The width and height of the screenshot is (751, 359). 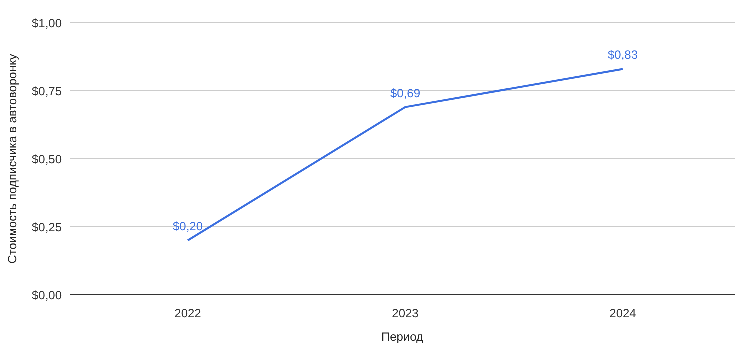 What do you see at coordinates (406, 313) in the screenshot?
I see `x-tick-label: 2023` at bounding box center [406, 313].